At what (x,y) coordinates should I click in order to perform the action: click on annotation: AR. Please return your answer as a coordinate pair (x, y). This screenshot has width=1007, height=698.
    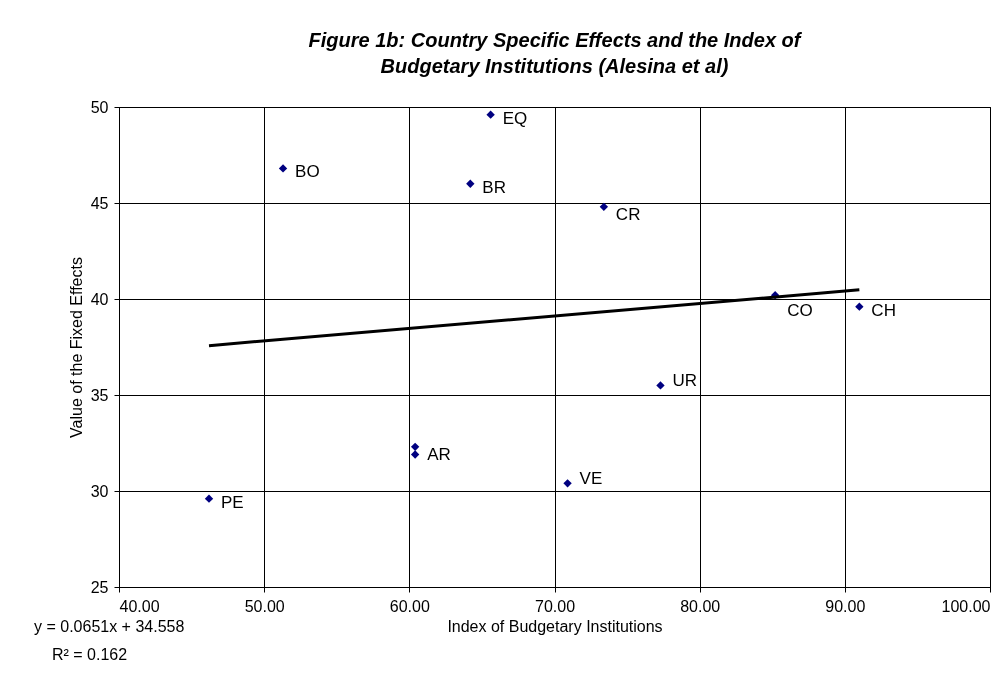
    Looking at the image, I should click on (439, 454).